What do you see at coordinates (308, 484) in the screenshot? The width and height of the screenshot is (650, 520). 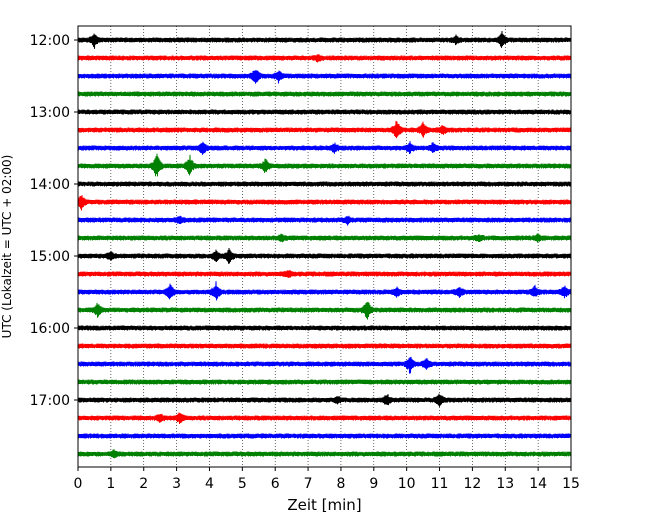 I see `x-tick-label: 7` at bounding box center [308, 484].